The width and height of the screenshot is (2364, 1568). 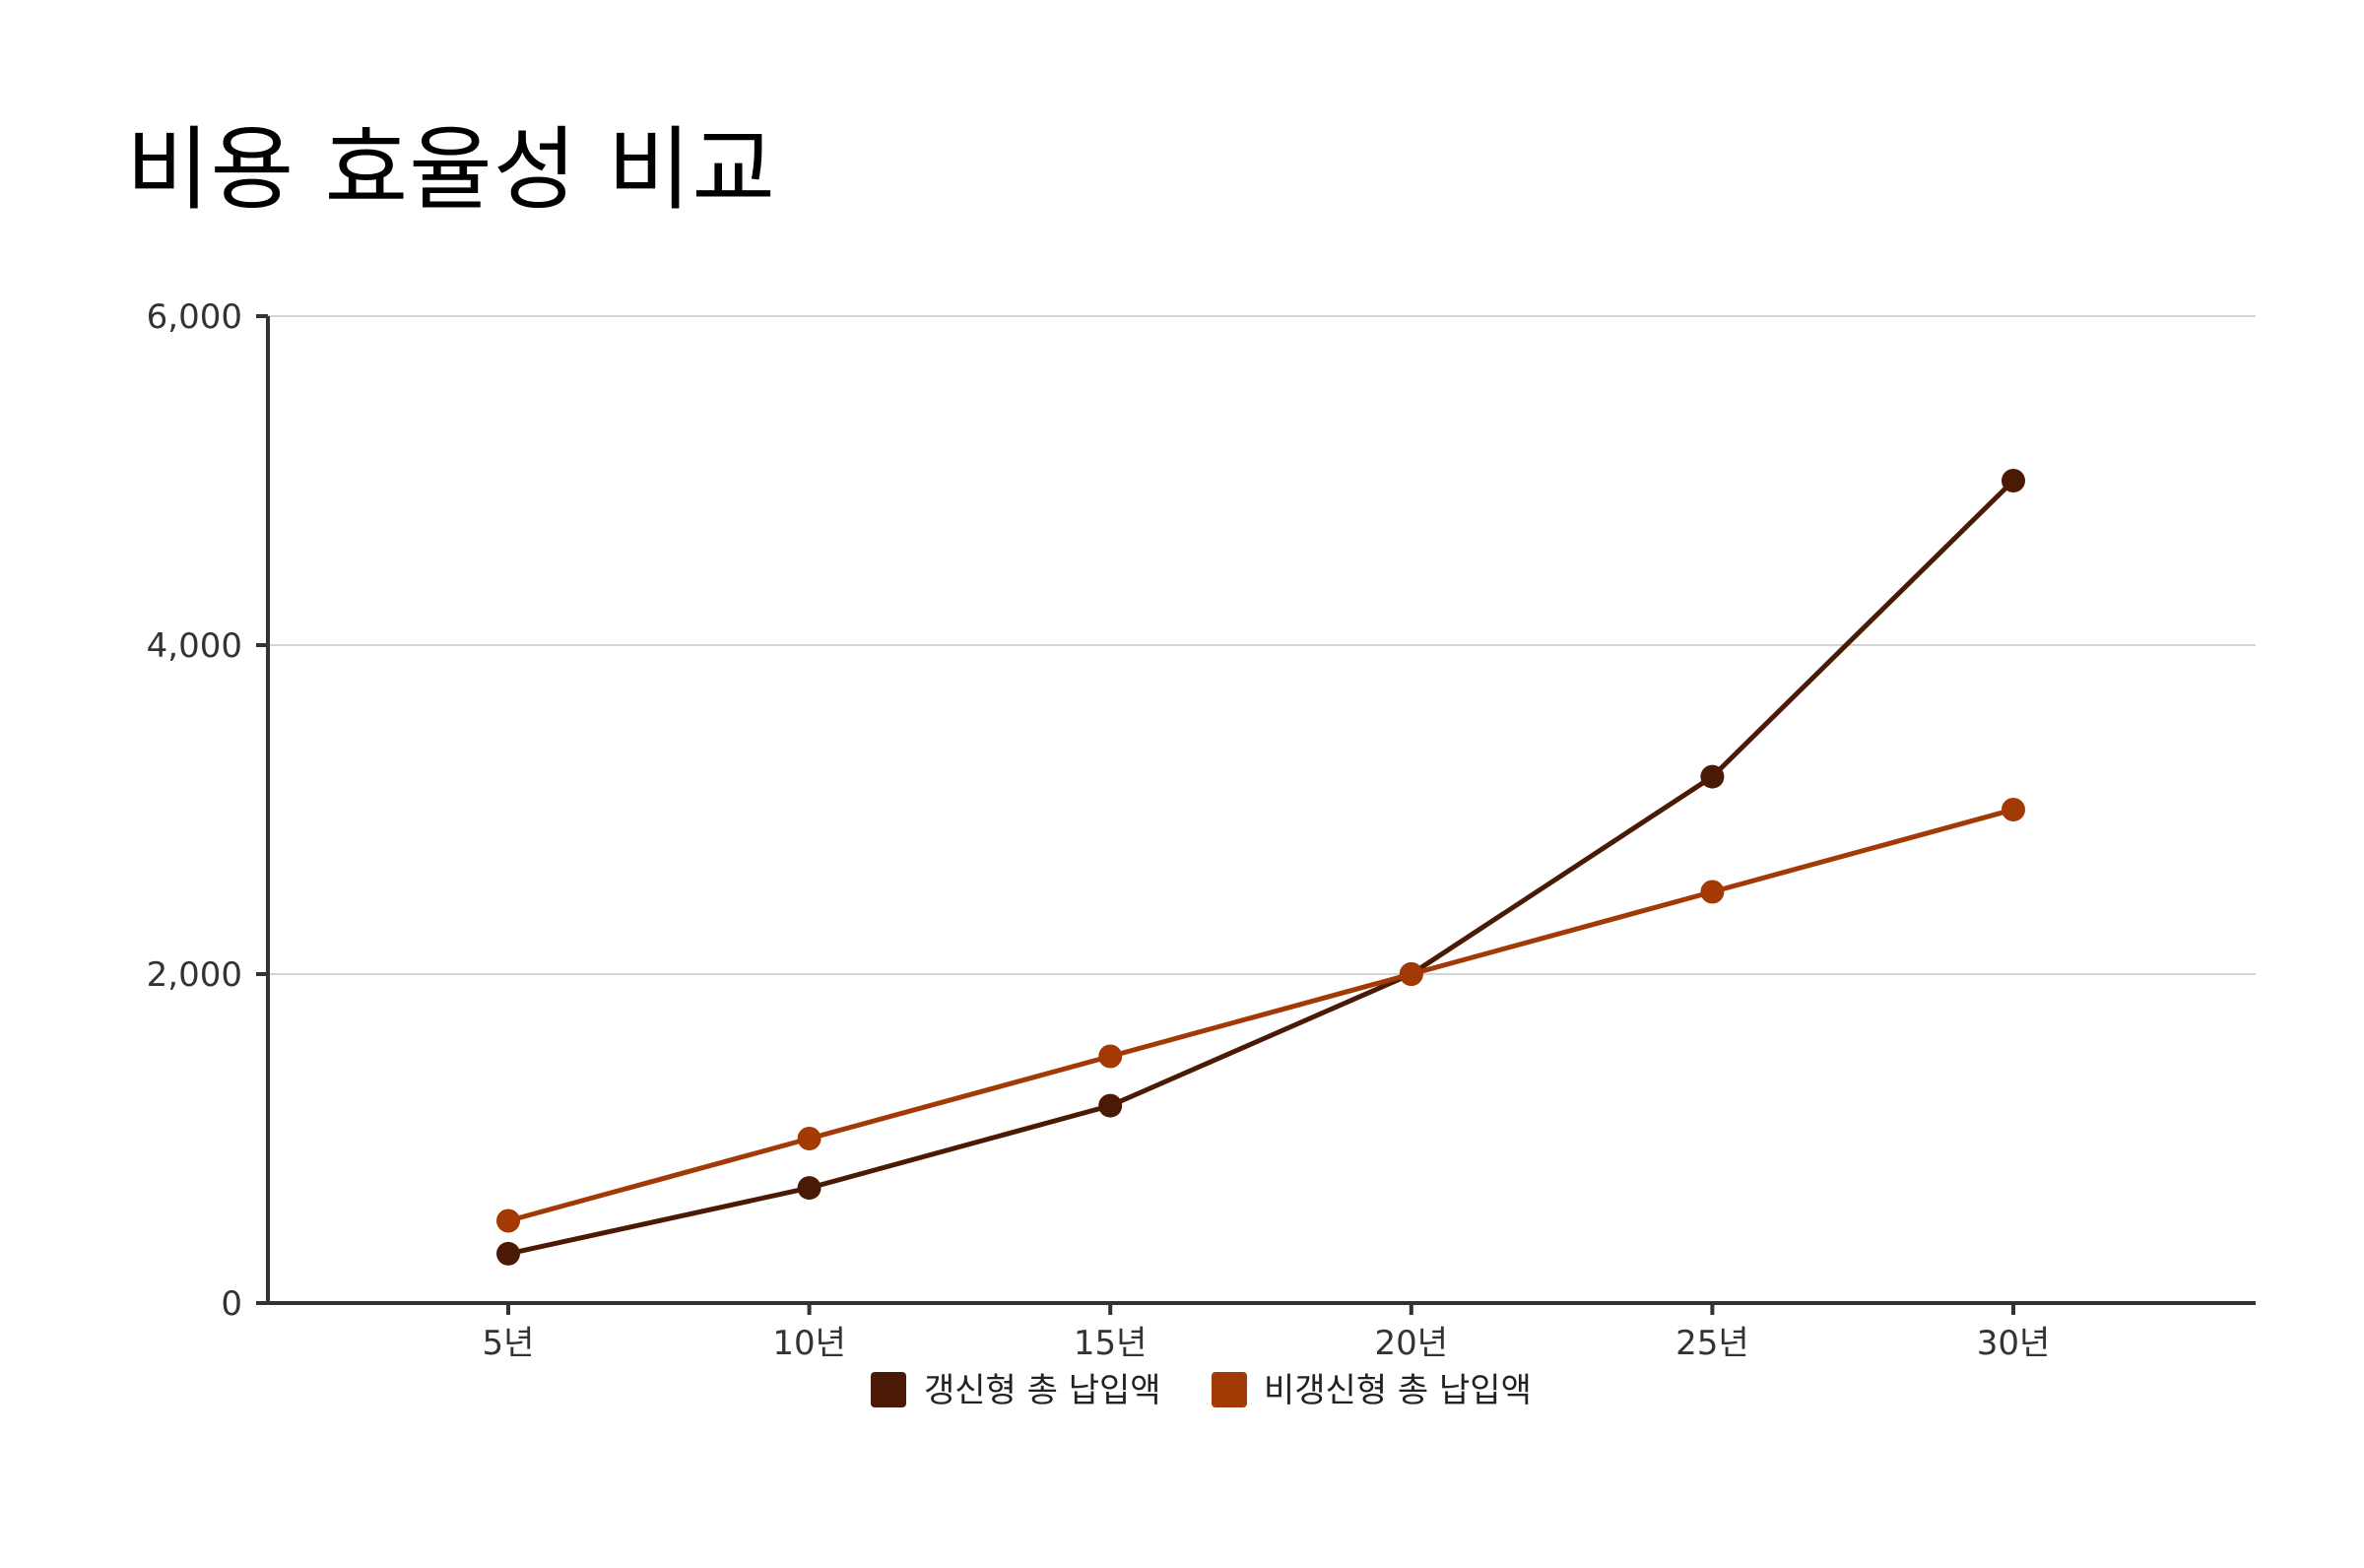 What do you see at coordinates (1712, 1343) in the screenshot?
I see `x-tick-label: 25년` at bounding box center [1712, 1343].